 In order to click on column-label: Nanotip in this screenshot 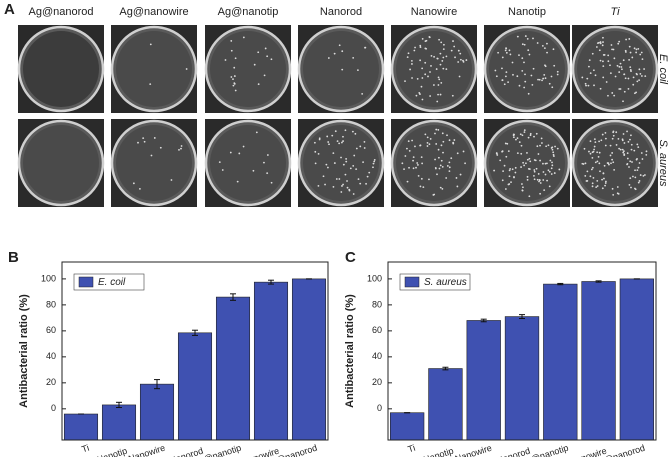, I will do `click(527, 12)`.